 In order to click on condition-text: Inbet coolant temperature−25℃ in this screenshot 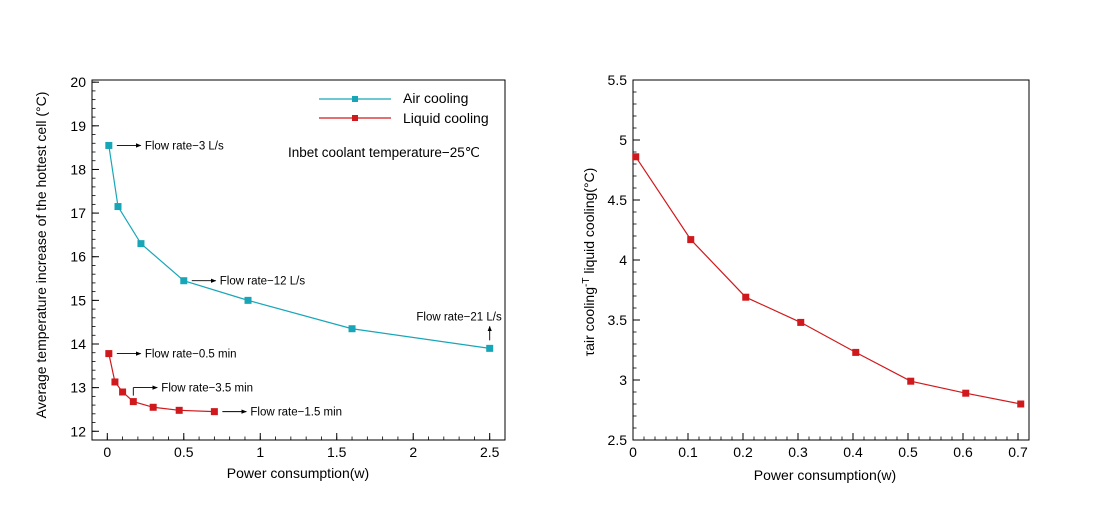, I will do `click(384, 152)`.